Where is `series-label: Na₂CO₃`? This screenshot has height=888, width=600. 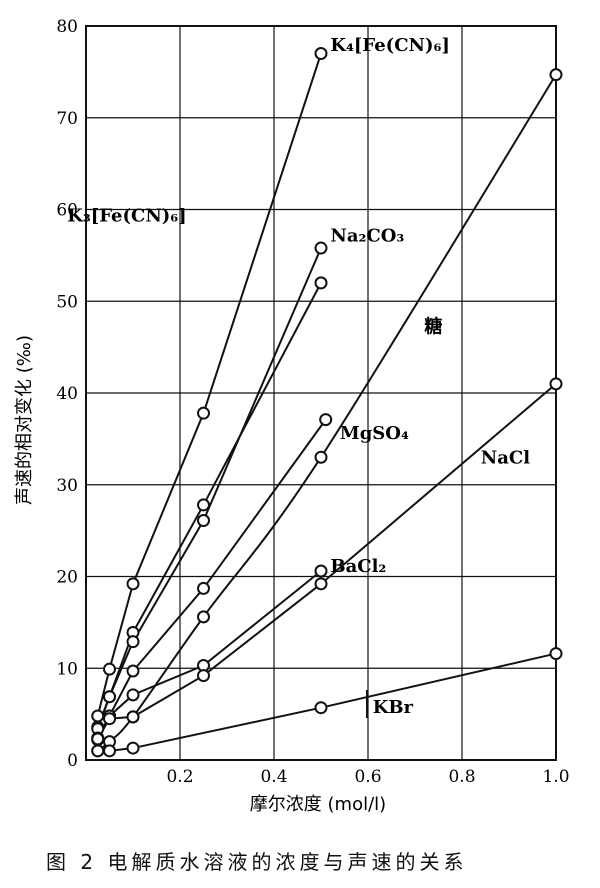 series-label: Na₂CO₃ is located at coordinates (367, 236).